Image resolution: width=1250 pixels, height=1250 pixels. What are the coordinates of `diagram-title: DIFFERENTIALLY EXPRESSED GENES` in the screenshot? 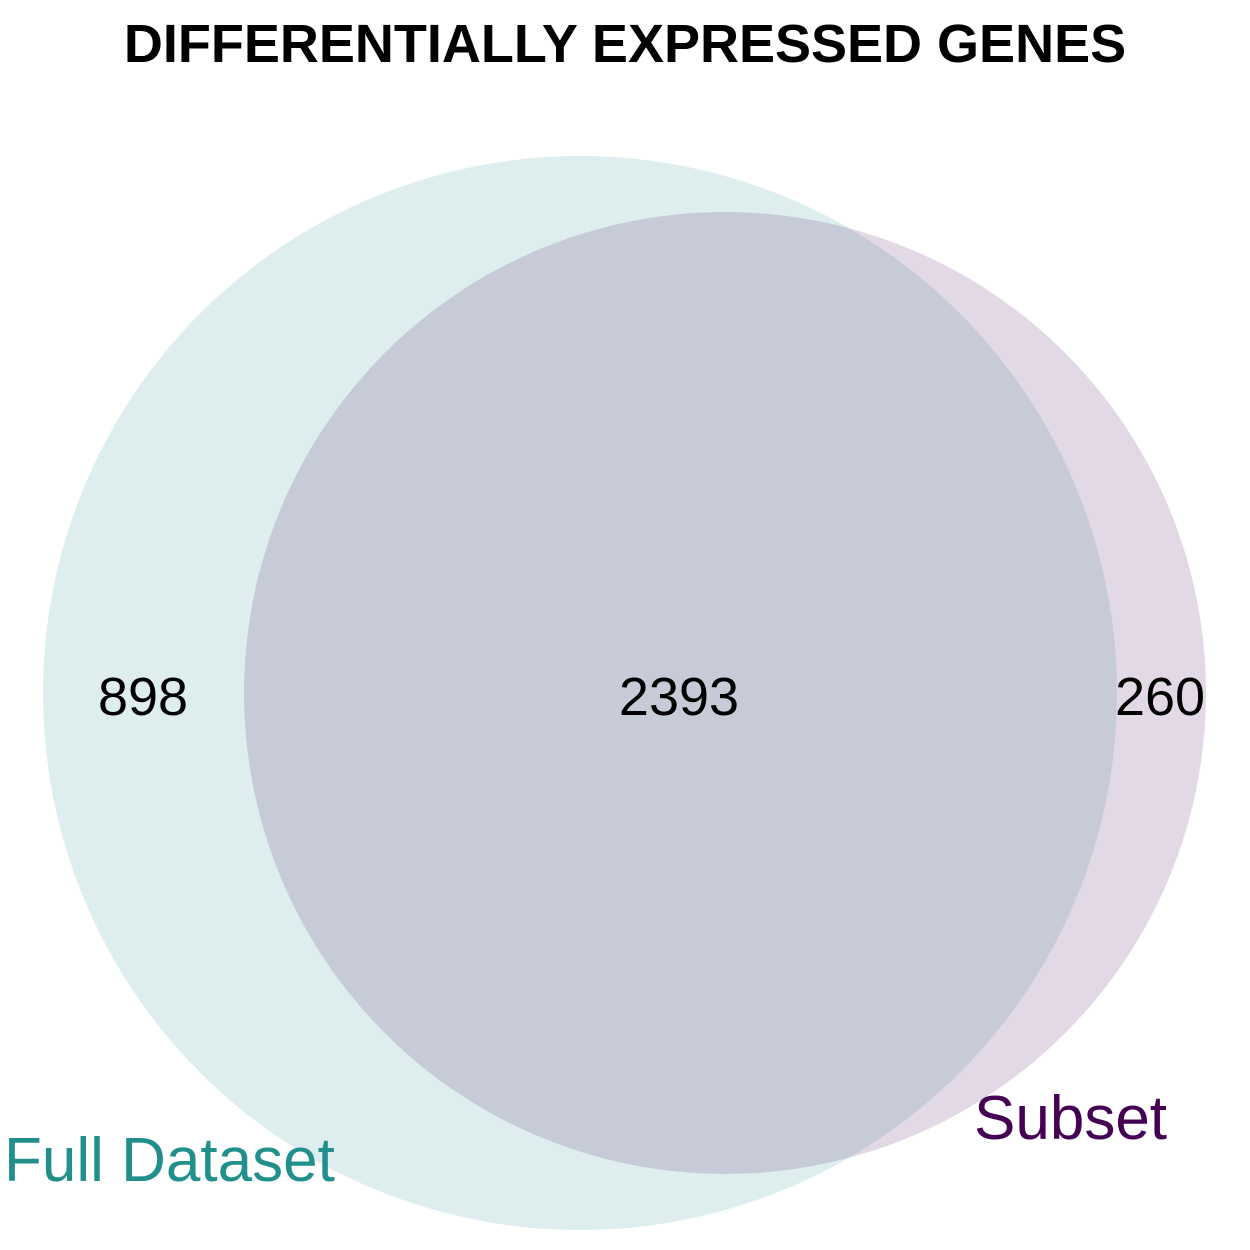 It's located at (625, 44).